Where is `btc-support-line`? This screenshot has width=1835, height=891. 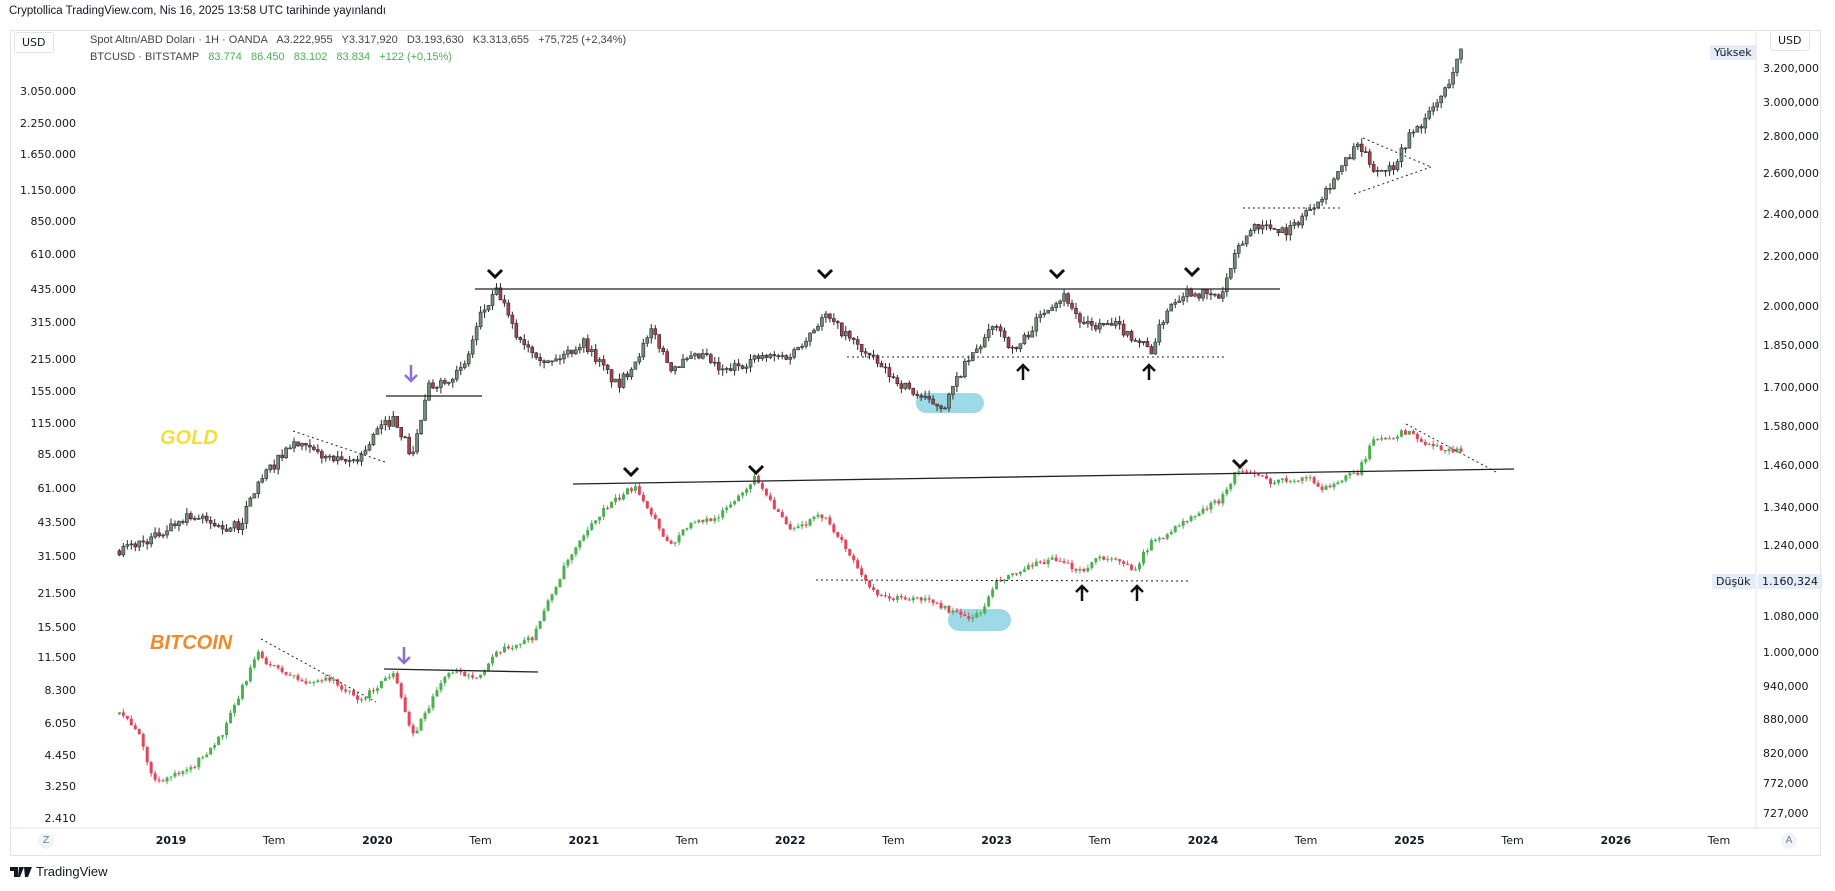 btc-support-line is located at coordinates (1002, 580).